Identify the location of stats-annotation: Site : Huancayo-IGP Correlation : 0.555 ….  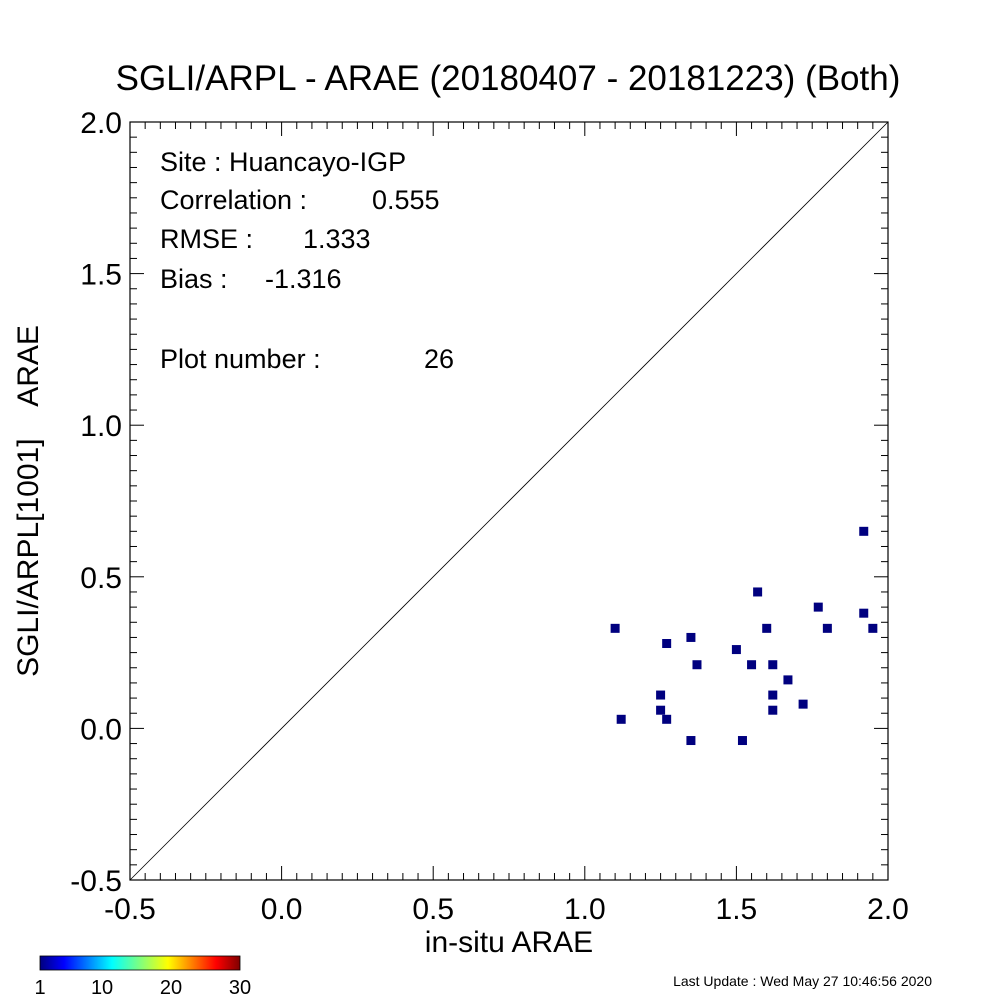
(307, 260).